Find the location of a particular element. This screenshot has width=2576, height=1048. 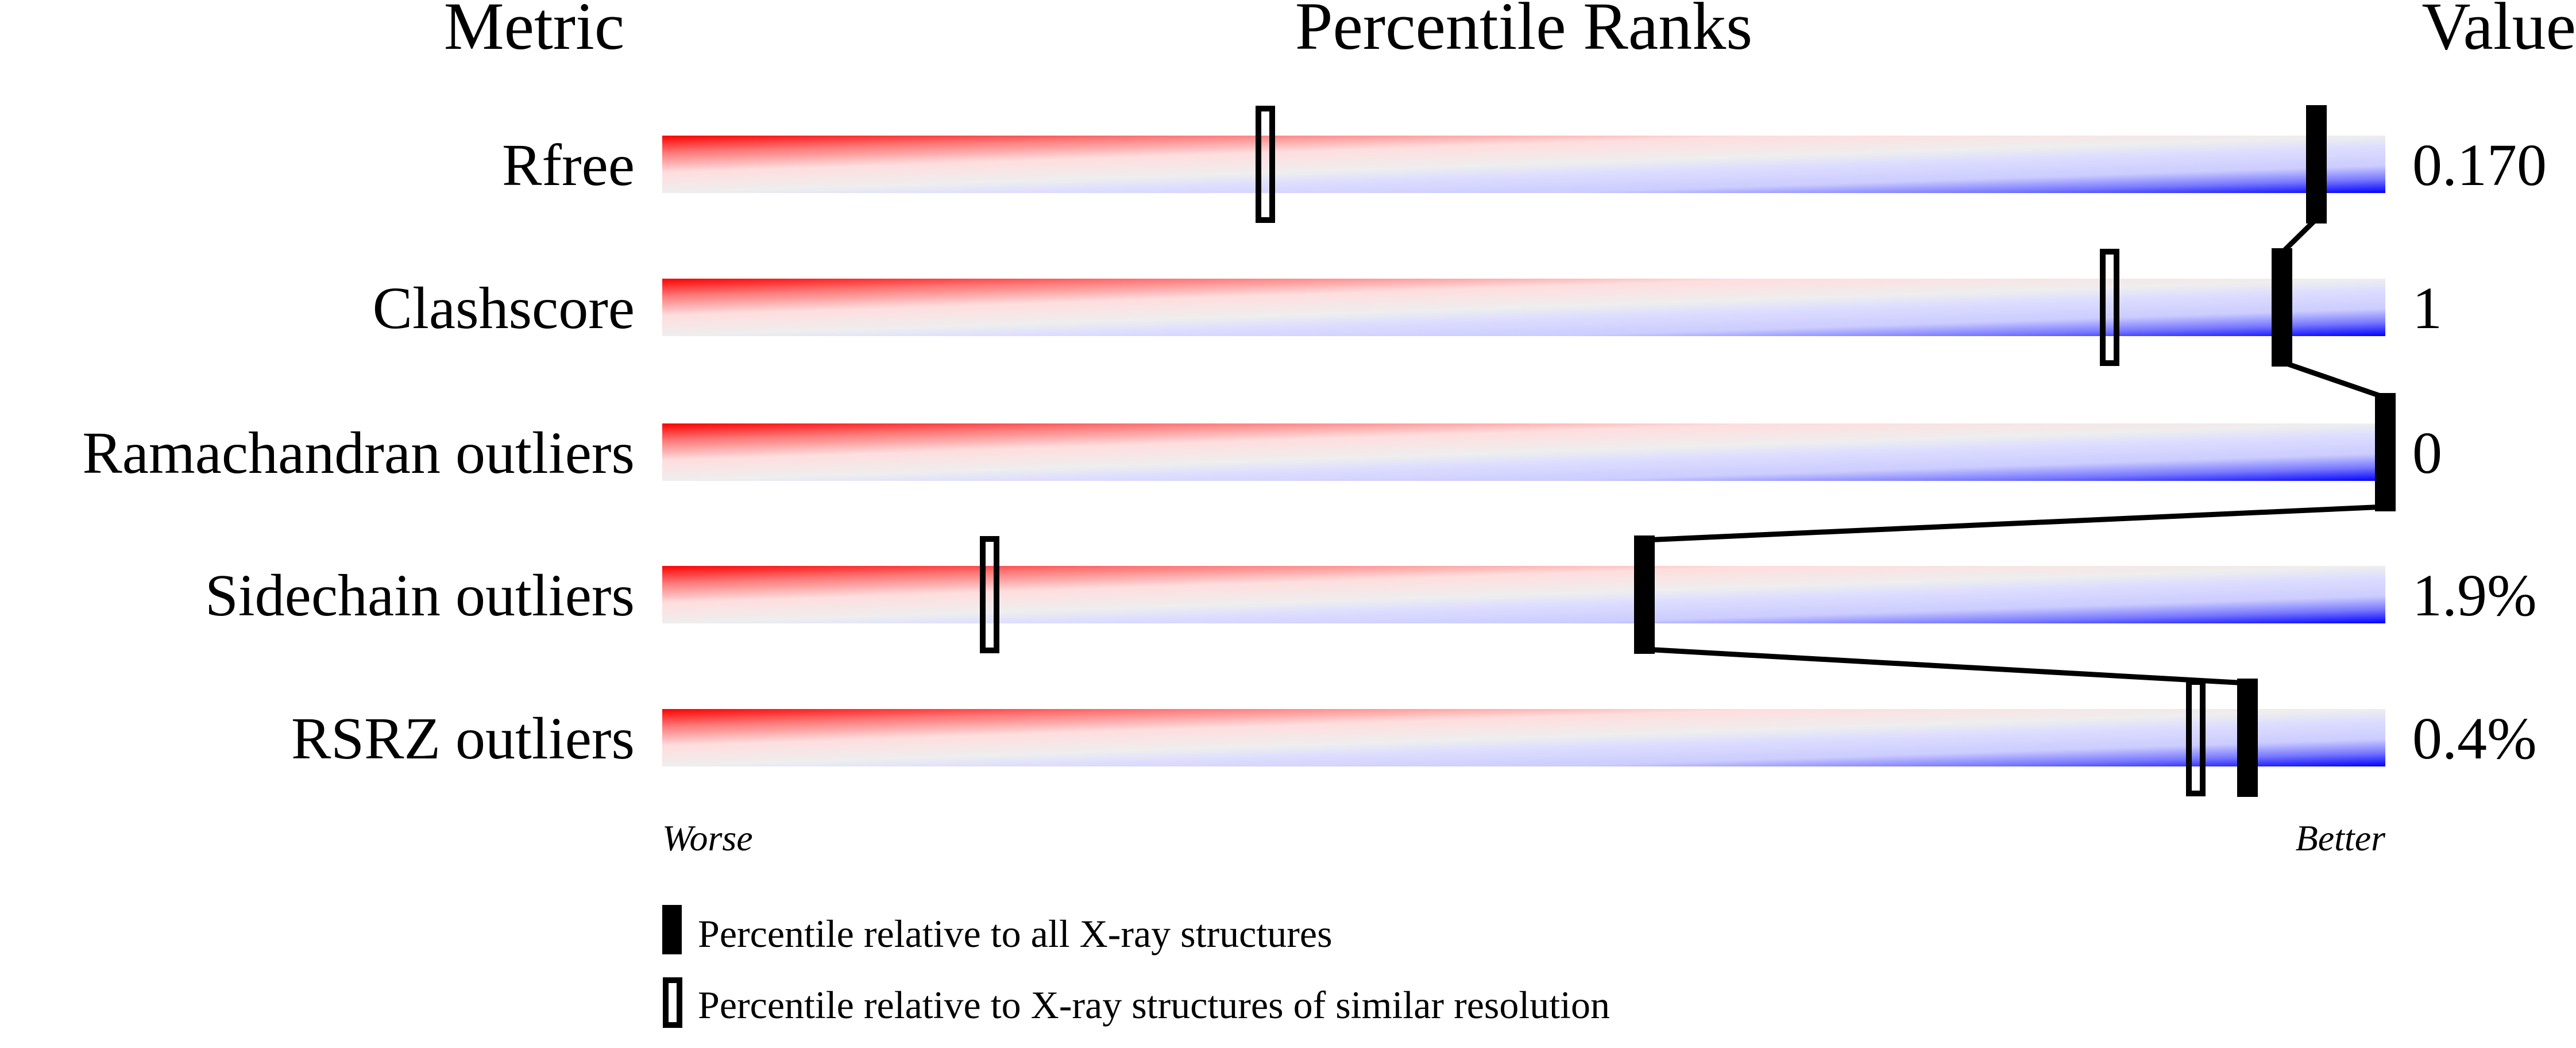

header-metric: Metric is located at coordinates (534, 32).